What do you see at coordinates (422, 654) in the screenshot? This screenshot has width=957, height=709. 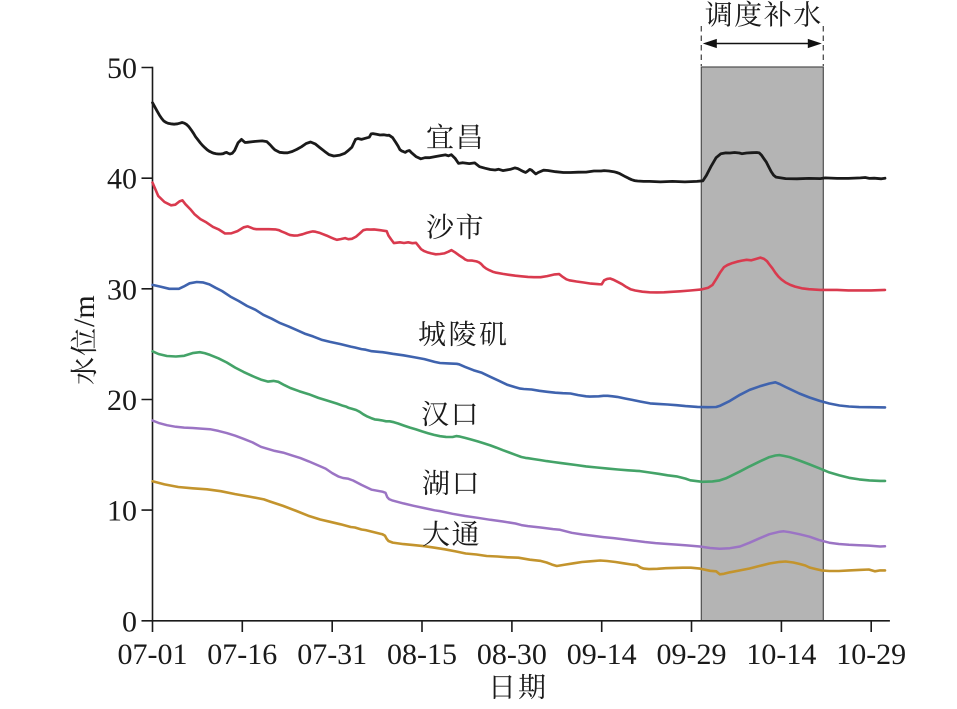 I see `svg-text: 08-15` at bounding box center [422, 654].